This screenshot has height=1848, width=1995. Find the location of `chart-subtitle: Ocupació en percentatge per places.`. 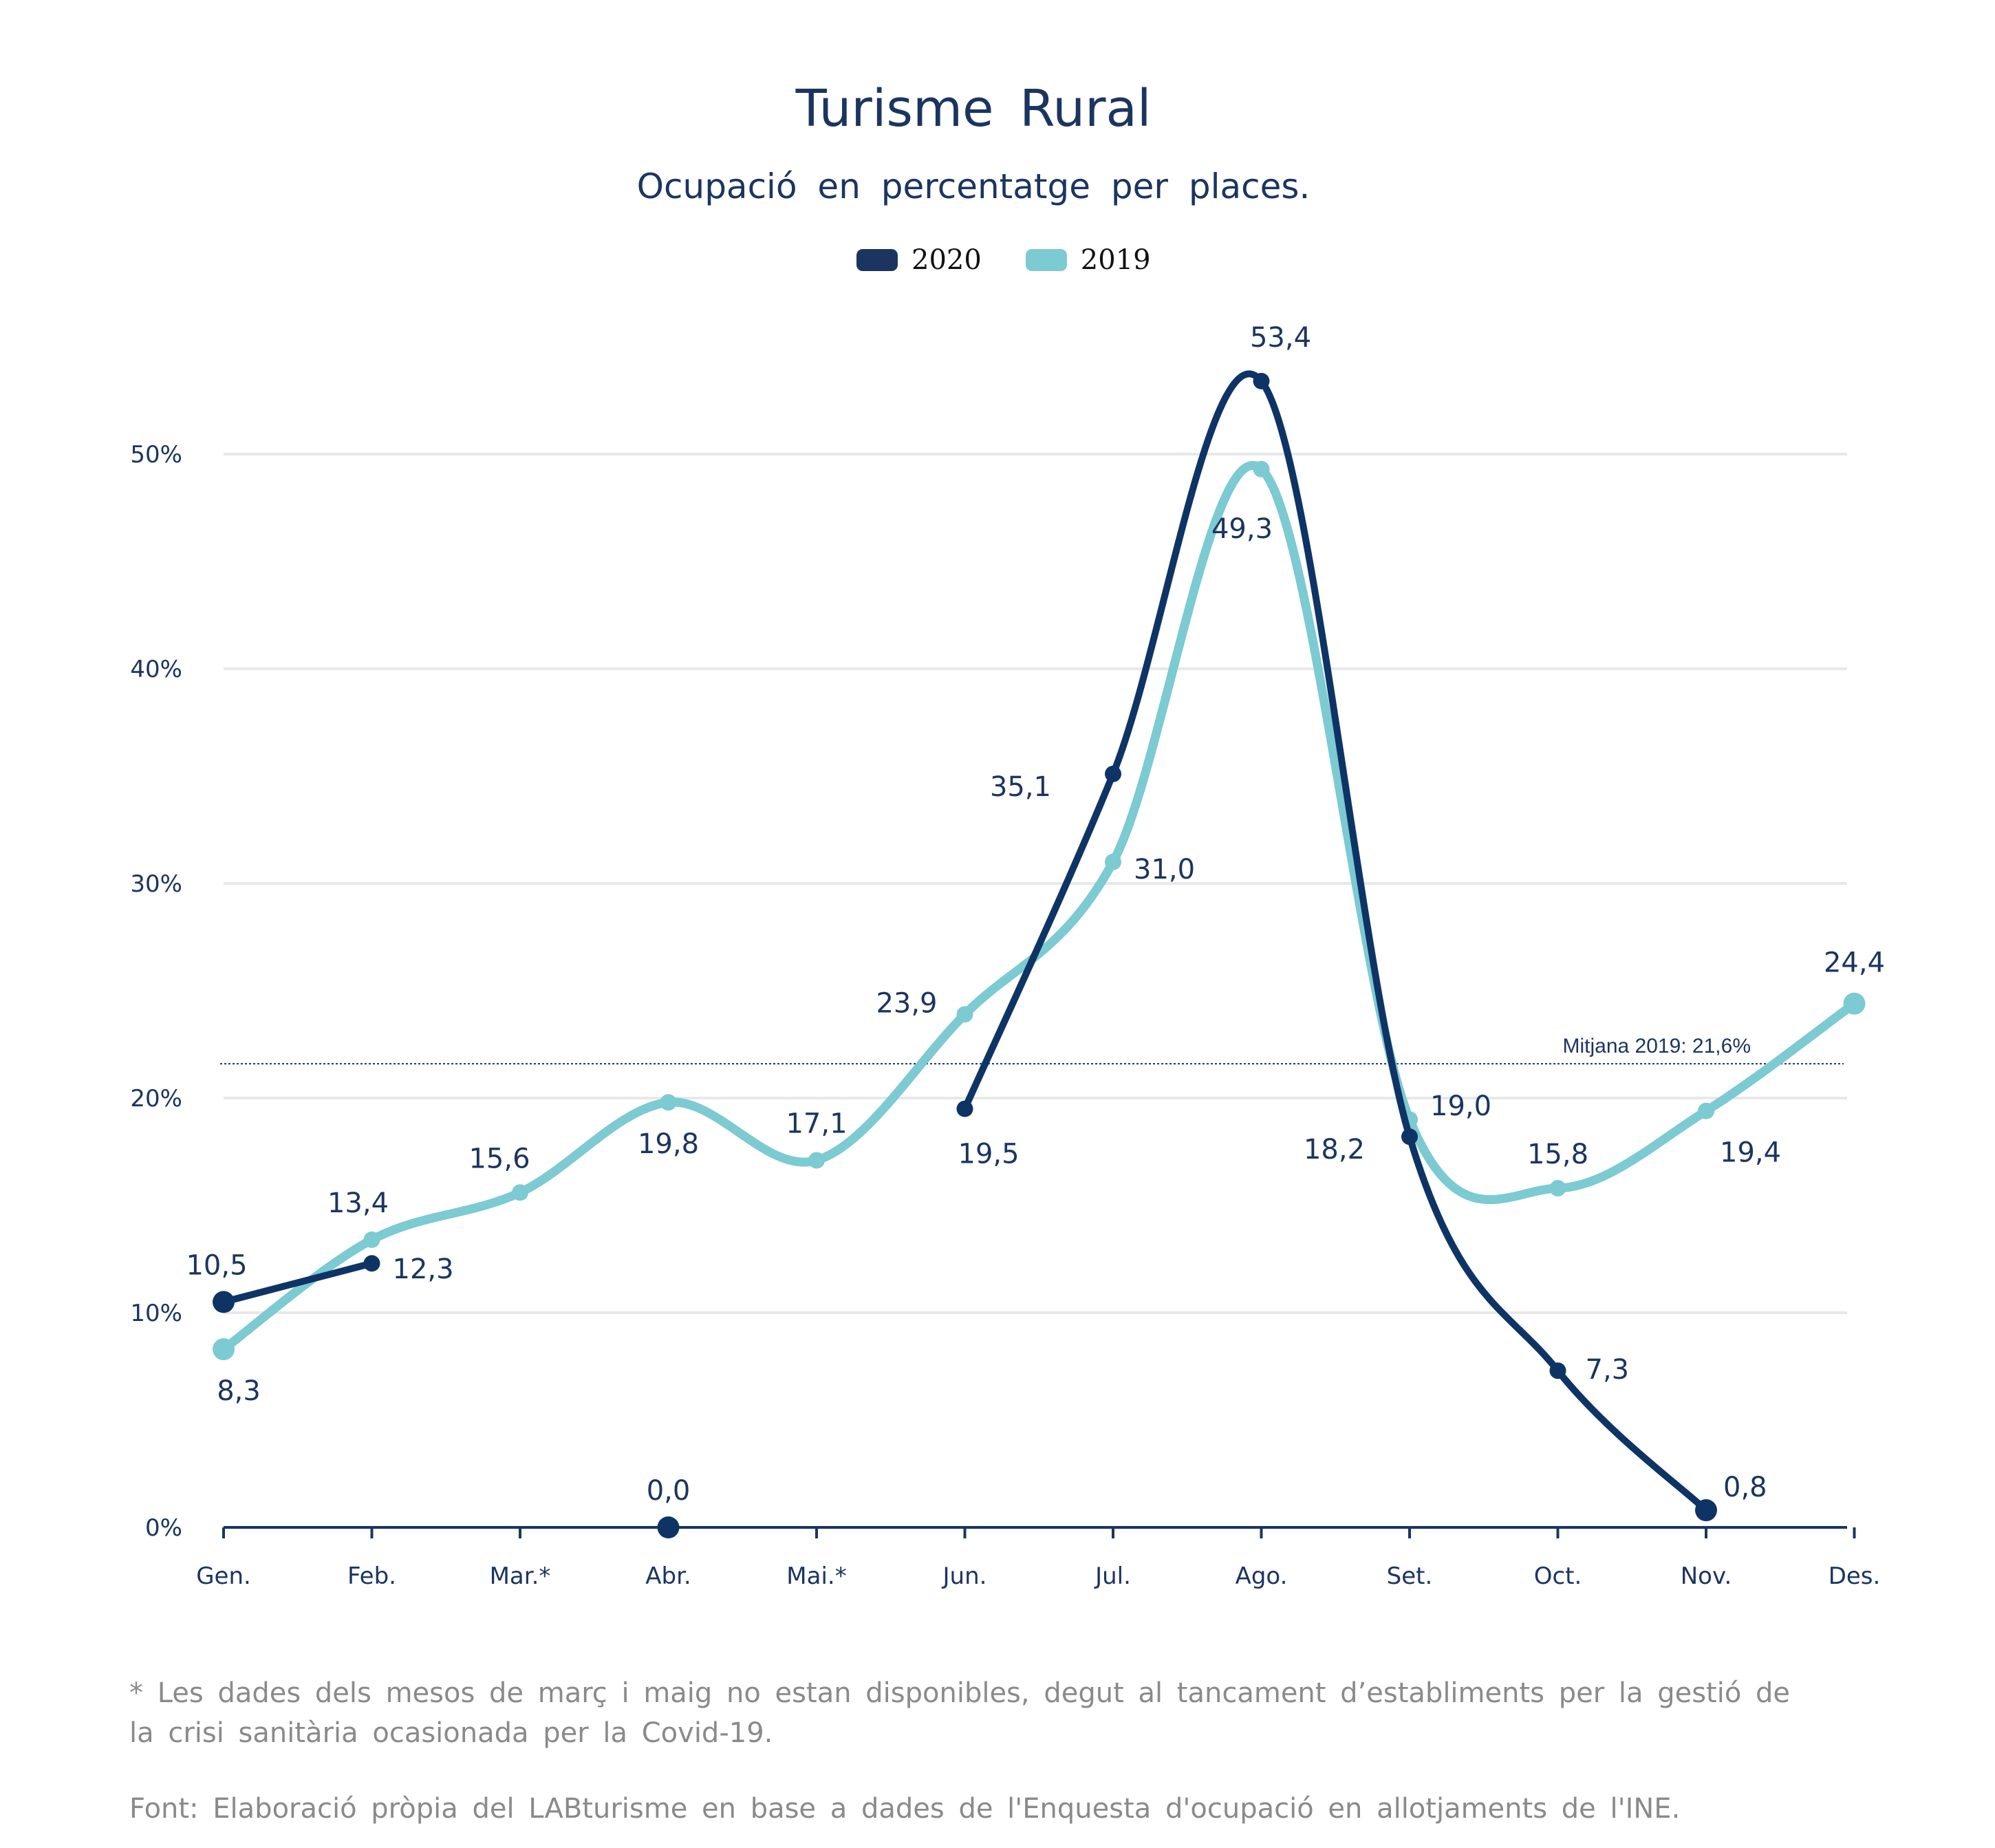

chart-subtitle: Ocupació en percentatge per places. is located at coordinates (973, 186).